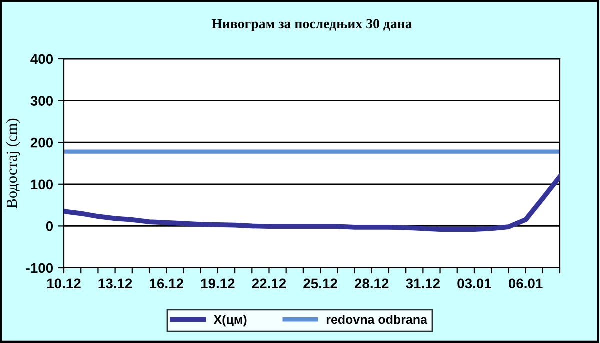 Image resolution: width=600 pixels, height=343 pixels. Describe the element at coordinates (312, 25) in the screenshot. I see `chart-title: Нивограм за последњих 30 дана` at that location.